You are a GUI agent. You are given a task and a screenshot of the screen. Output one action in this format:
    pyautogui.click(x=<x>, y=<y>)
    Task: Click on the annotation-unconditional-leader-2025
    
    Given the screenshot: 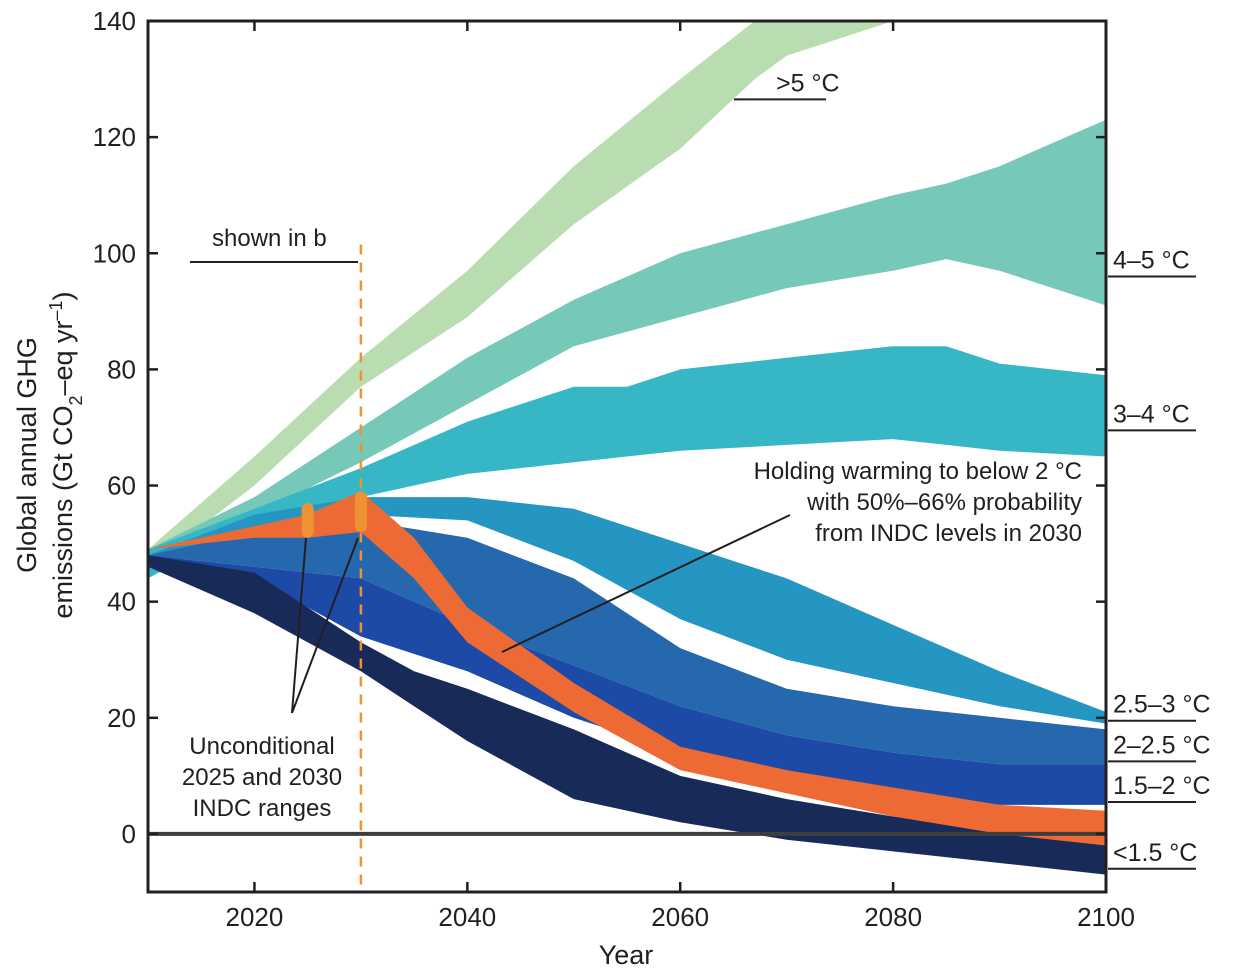 What is the action you would take?
    pyautogui.click(x=299, y=625)
    